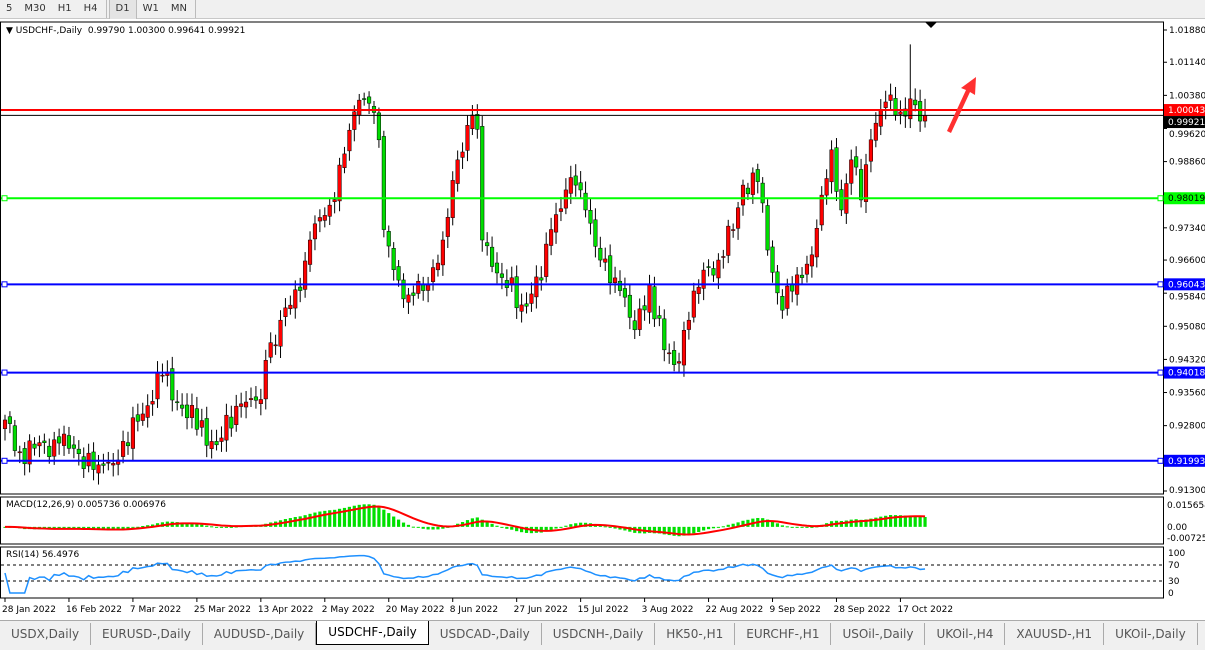 The height and width of the screenshot is (665, 1205). Describe the element at coordinates (46, 634) in the screenshot. I see `tab-usdx-daily: USDX,Daily` at that location.